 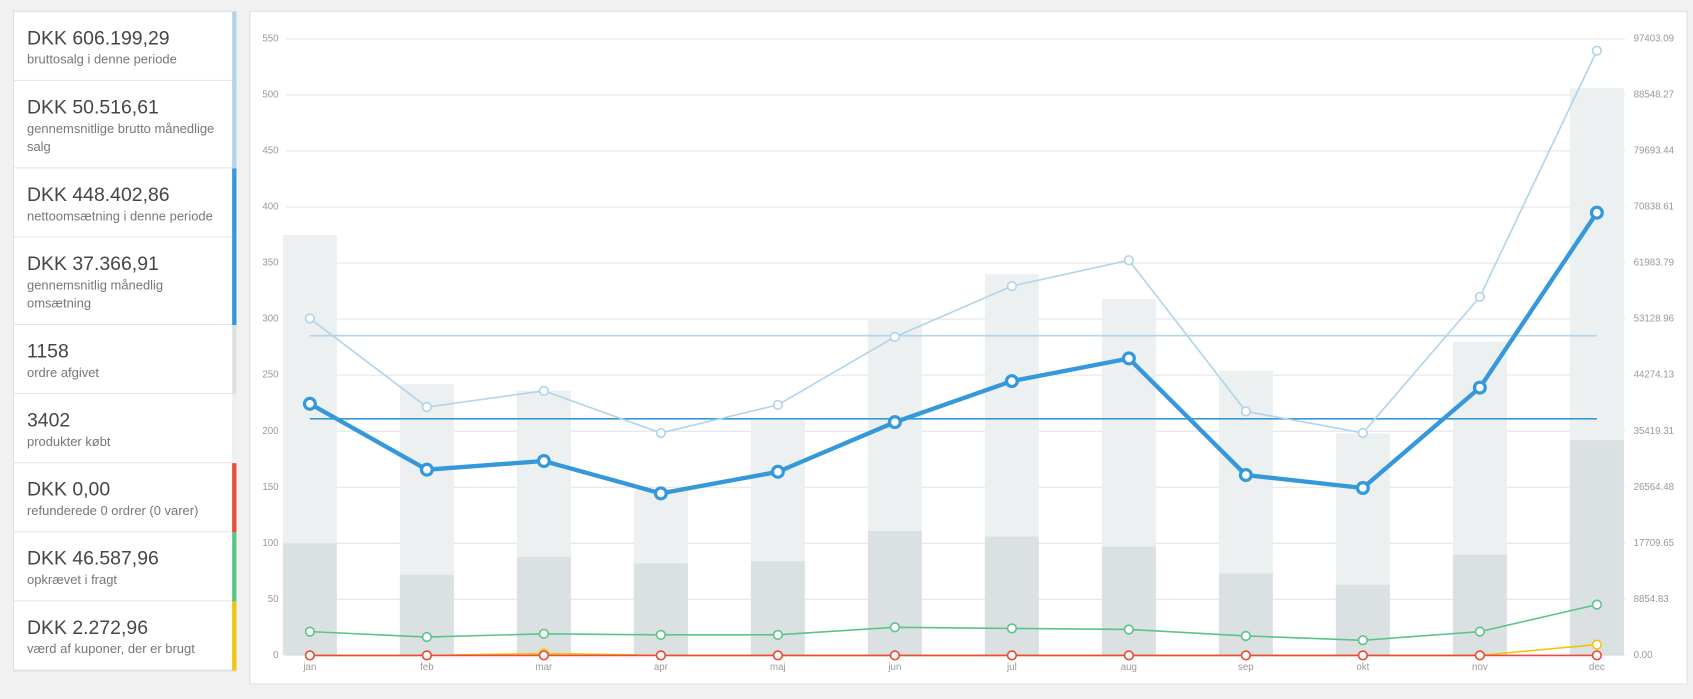 What do you see at coordinates (101, 59) in the screenshot?
I see `legend-label: bruttosalg i denne periode` at bounding box center [101, 59].